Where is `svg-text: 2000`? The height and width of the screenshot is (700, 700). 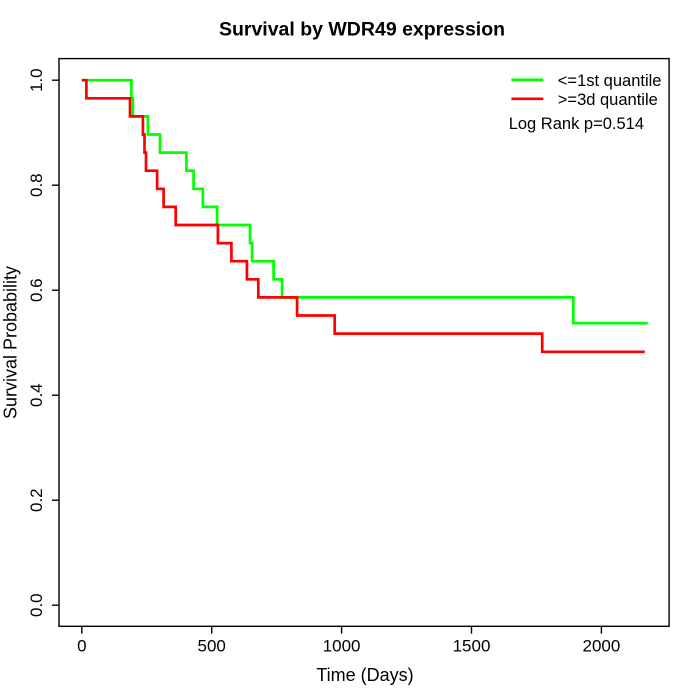
svg-text: 2000 is located at coordinates (601, 646).